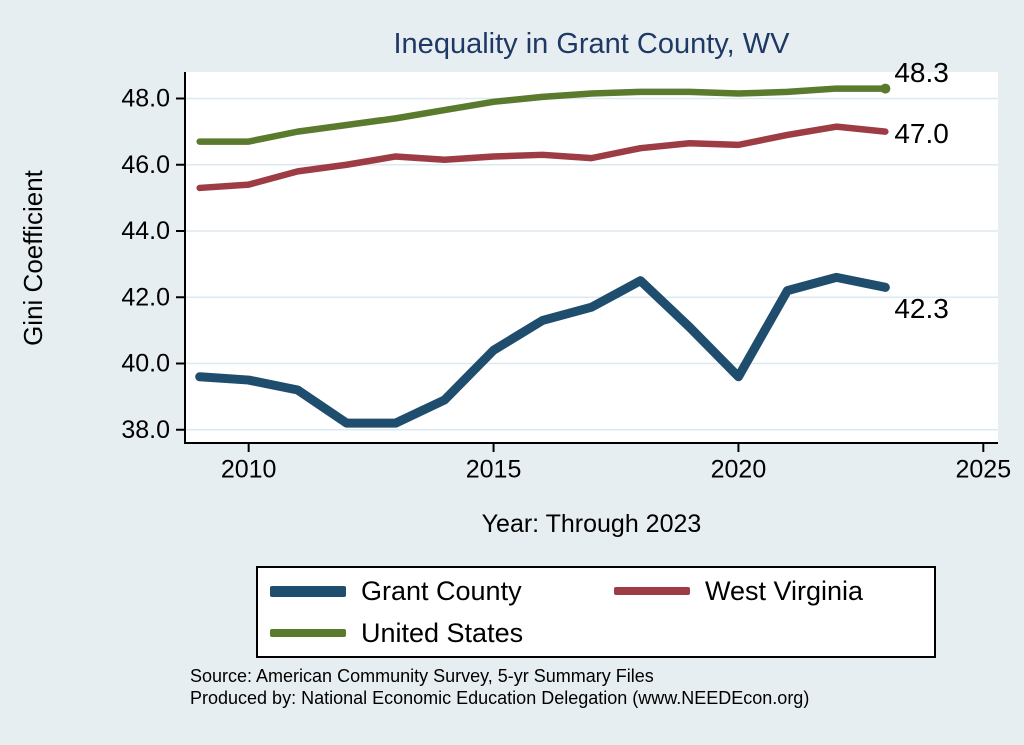 This screenshot has height=745, width=1024. Describe the element at coordinates (784, 590) in the screenshot. I see `legend-label-west-virginia: West Virginia` at that location.